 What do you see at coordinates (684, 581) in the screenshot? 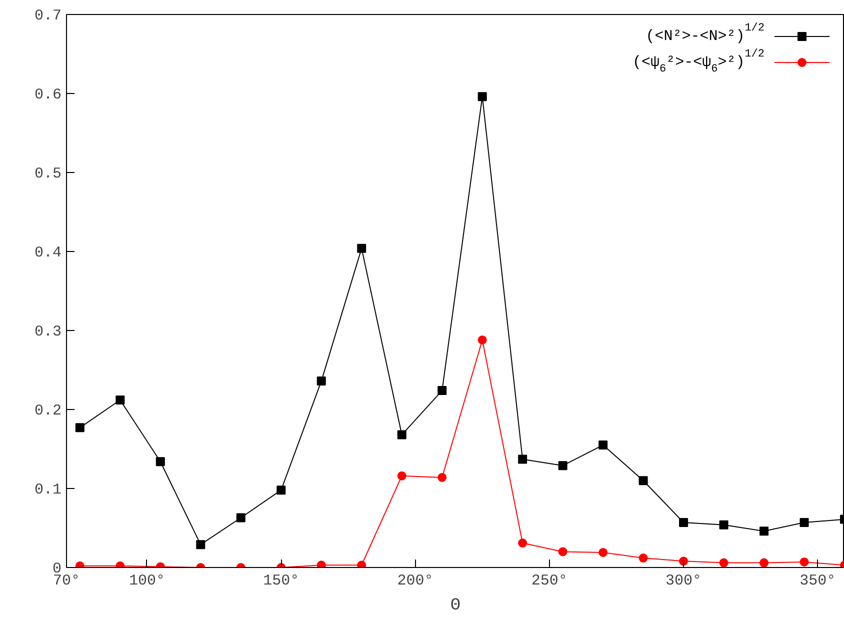
I see `x-tick-label: 300°` at bounding box center [684, 581].